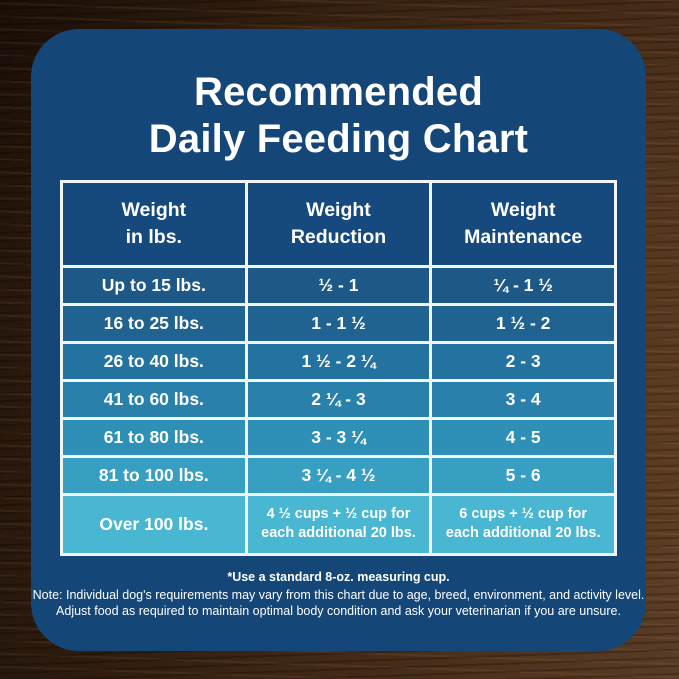  I want to click on column-header-reduction: Weight Reduction, so click(338, 223).